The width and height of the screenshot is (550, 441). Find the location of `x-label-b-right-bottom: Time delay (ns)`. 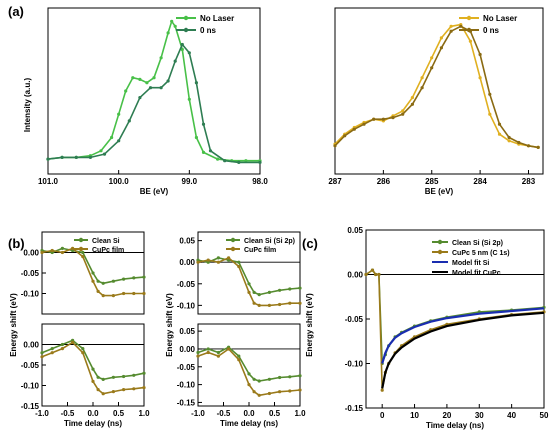

x-label-b-right-bottom: Time delay (ns) is located at coordinates (249, 423).